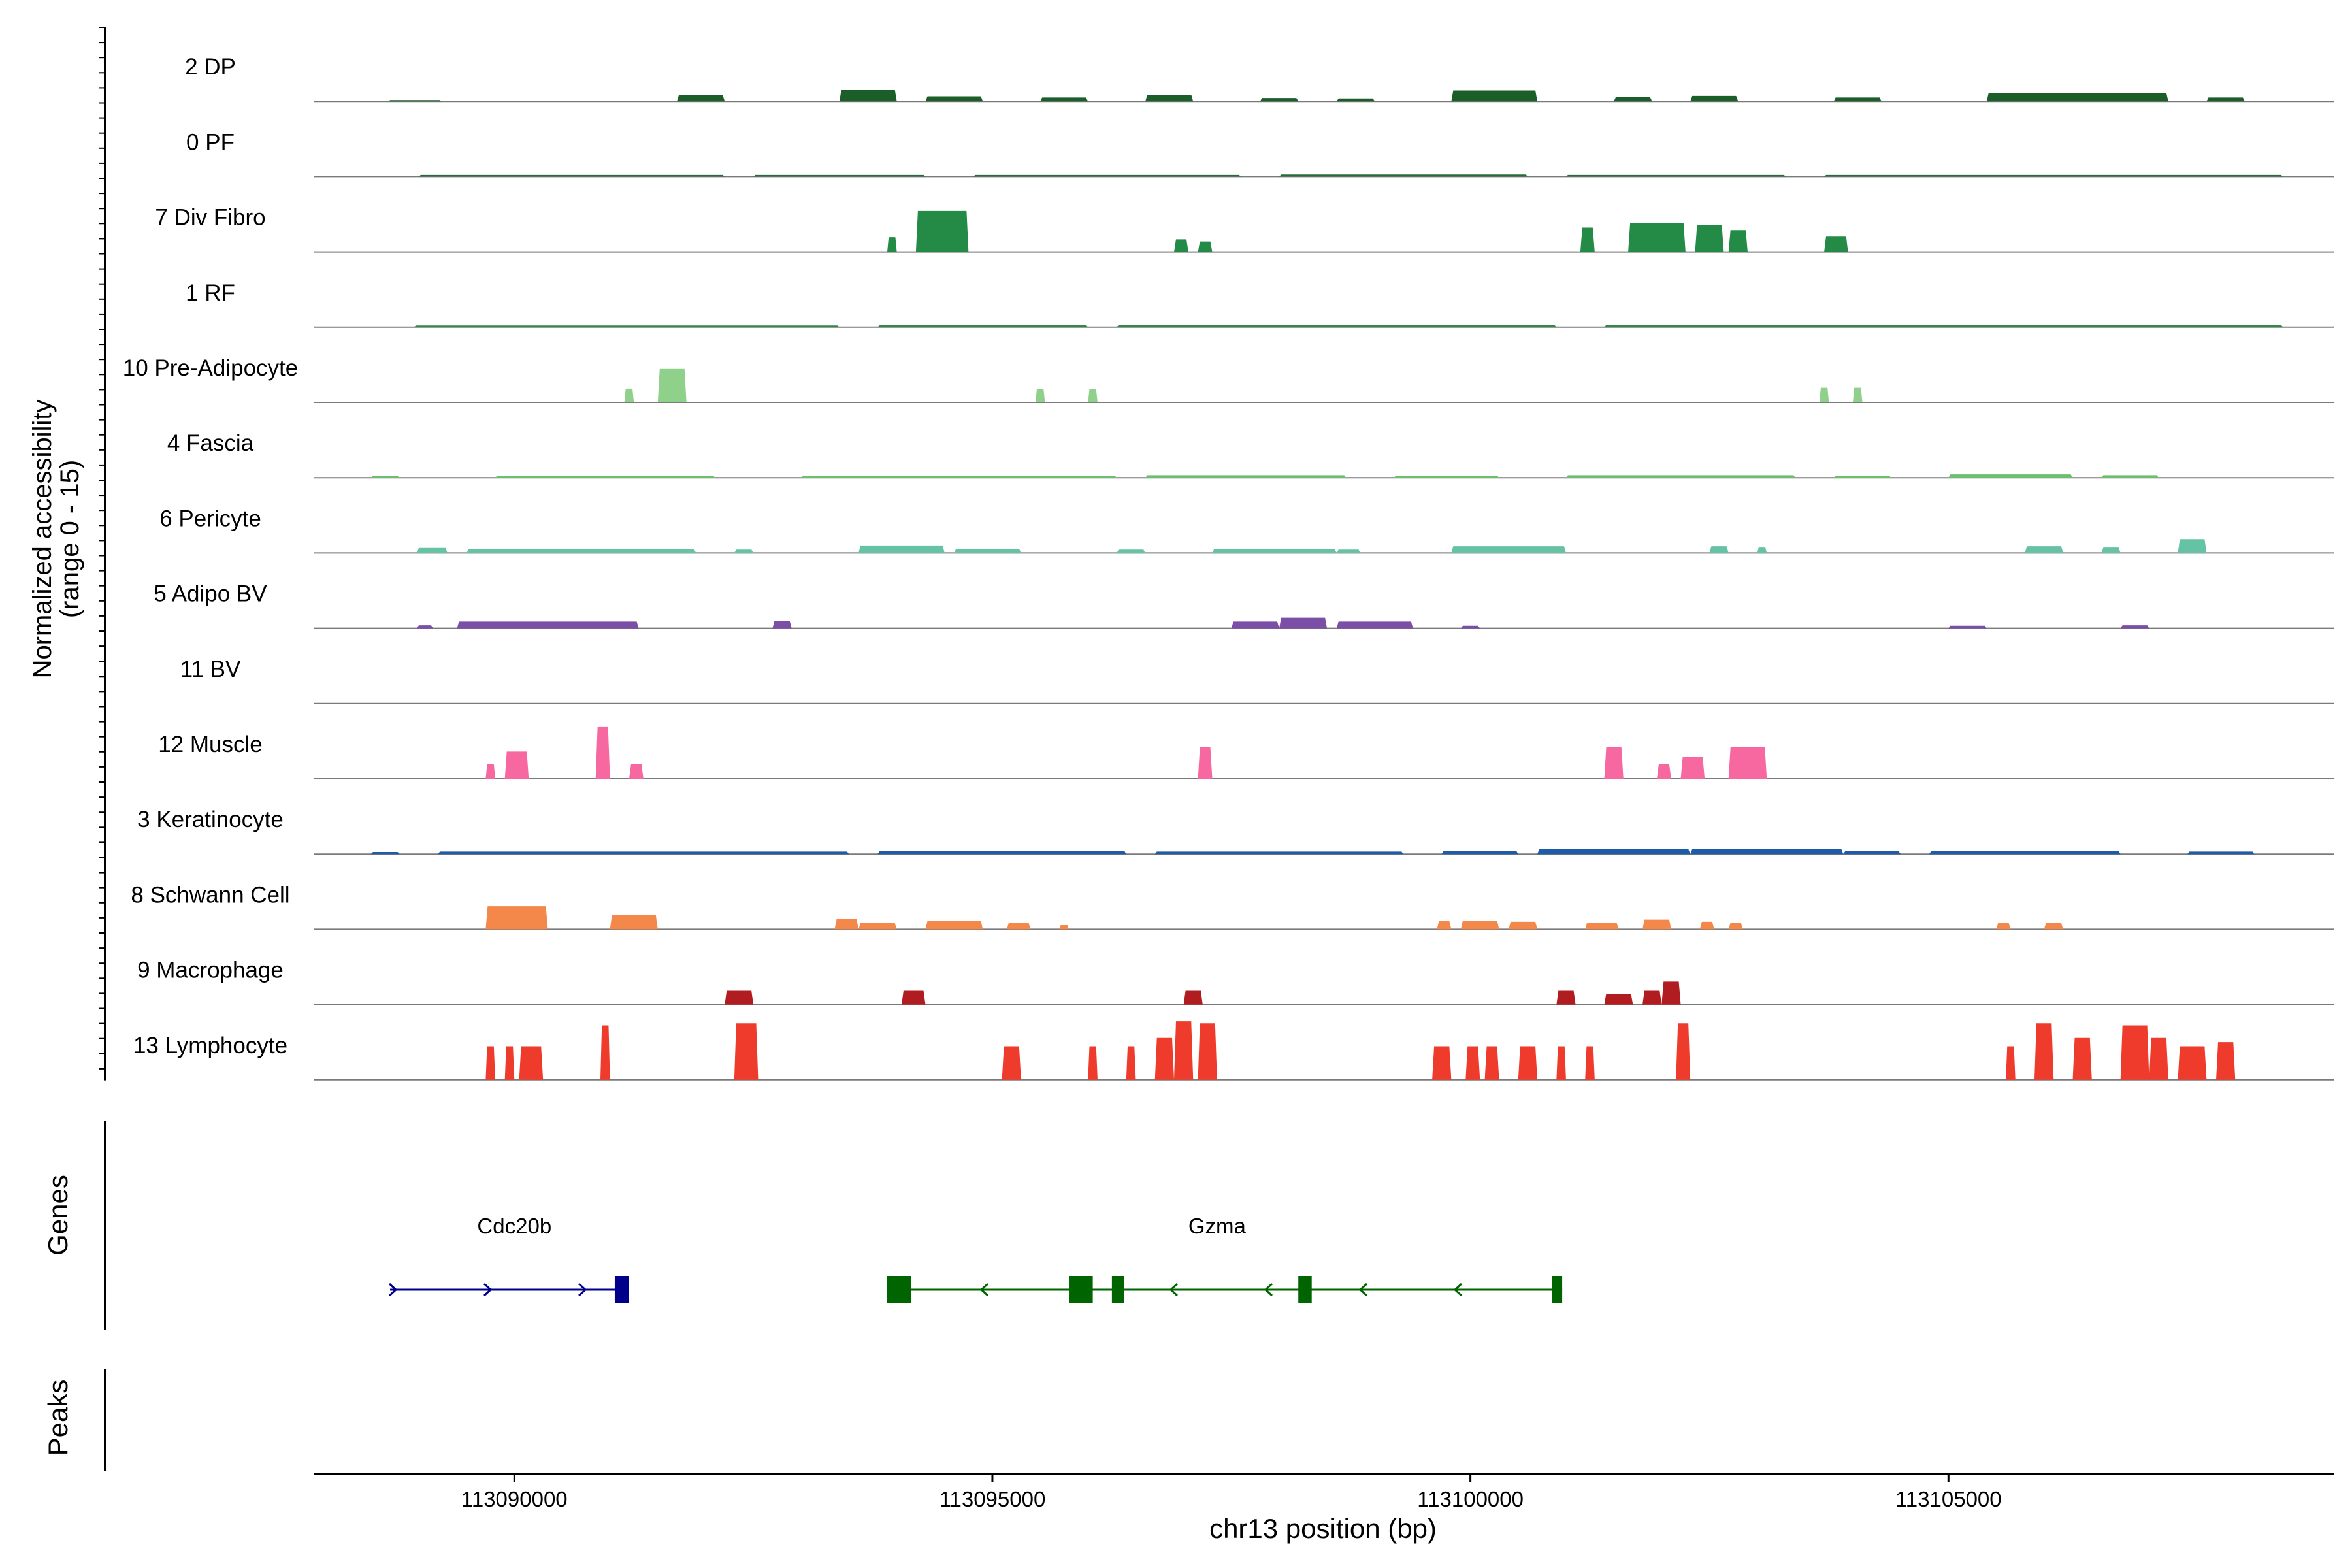 The width and height of the screenshot is (2352, 1568). Describe the element at coordinates (70, 539) in the screenshot. I see `y-axis-range-label: (range 0 - 15)` at that location.